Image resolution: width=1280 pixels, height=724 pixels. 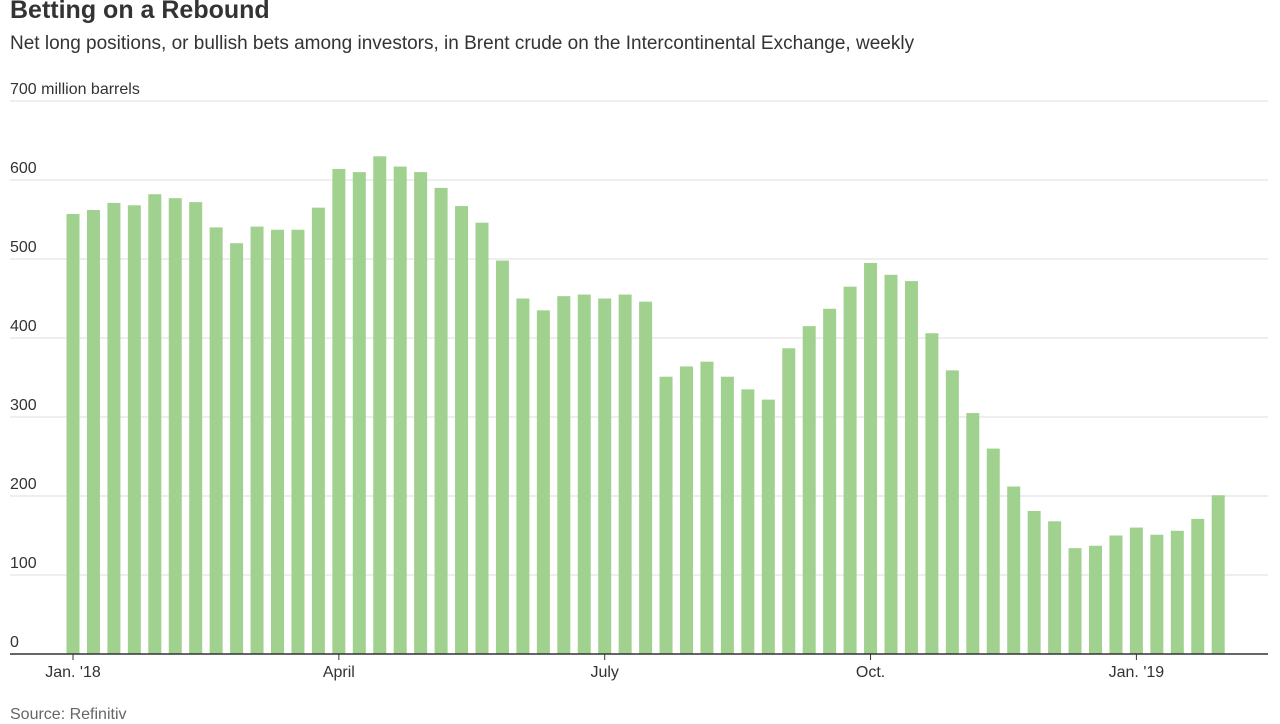 What do you see at coordinates (339, 672) in the screenshot?
I see `x-tick-label: April` at bounding box center [339, 672].